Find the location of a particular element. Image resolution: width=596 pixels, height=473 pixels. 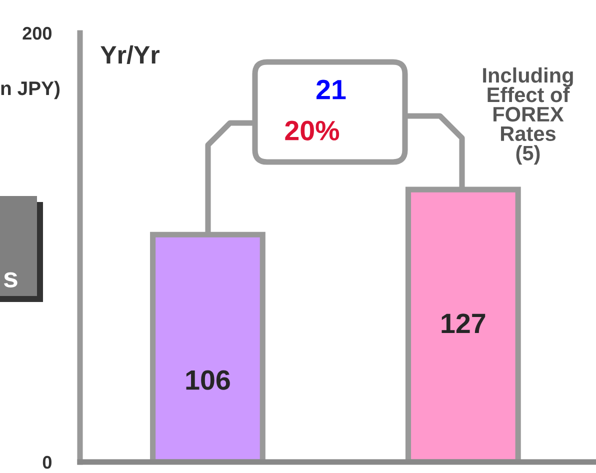

y-tick-label: 0 is located at coordinates (47, 462).